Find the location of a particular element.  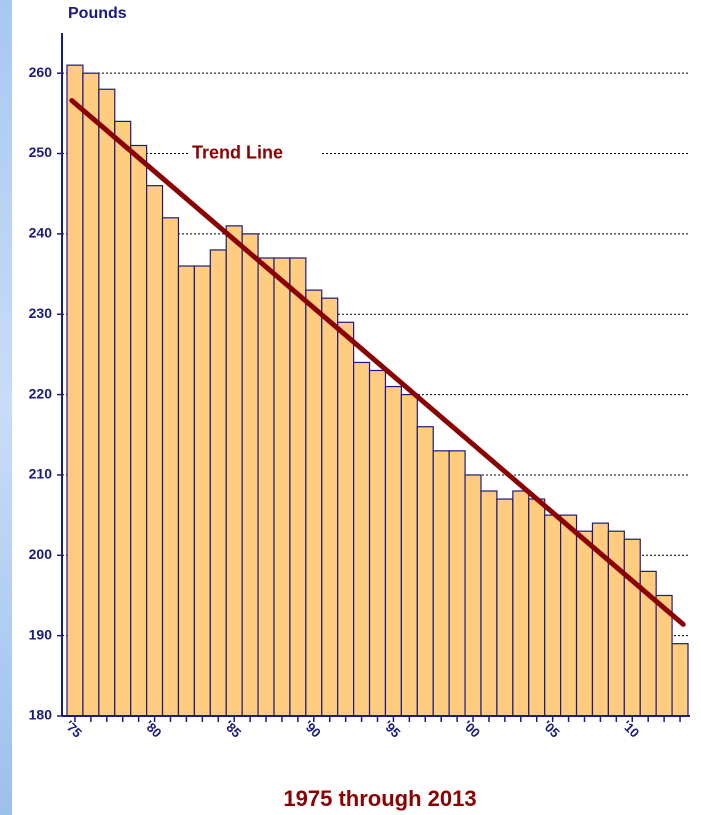

x-tick-label: '10 is located at coordinates (630, 729).